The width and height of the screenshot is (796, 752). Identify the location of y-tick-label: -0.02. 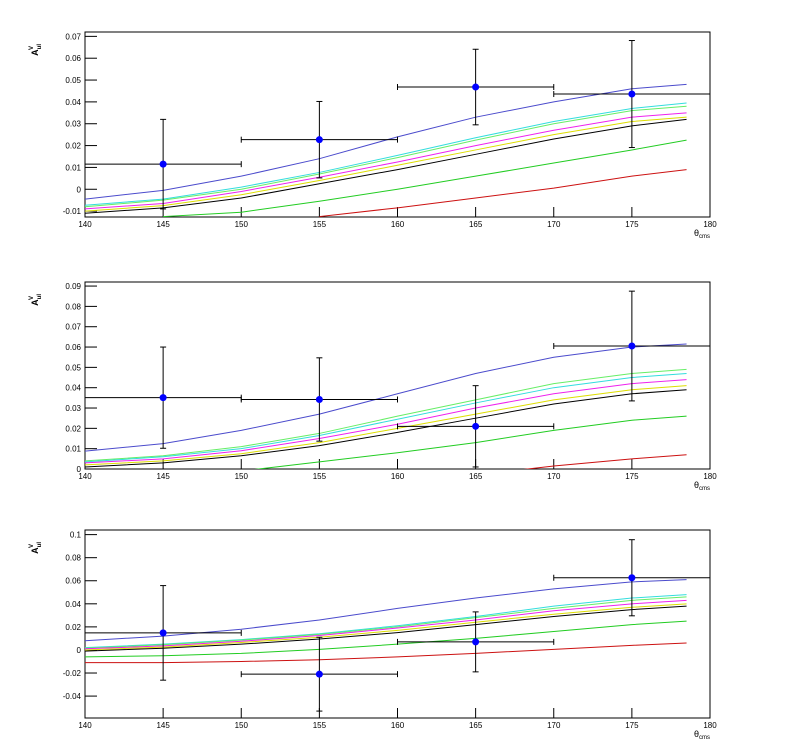
(72, 673).